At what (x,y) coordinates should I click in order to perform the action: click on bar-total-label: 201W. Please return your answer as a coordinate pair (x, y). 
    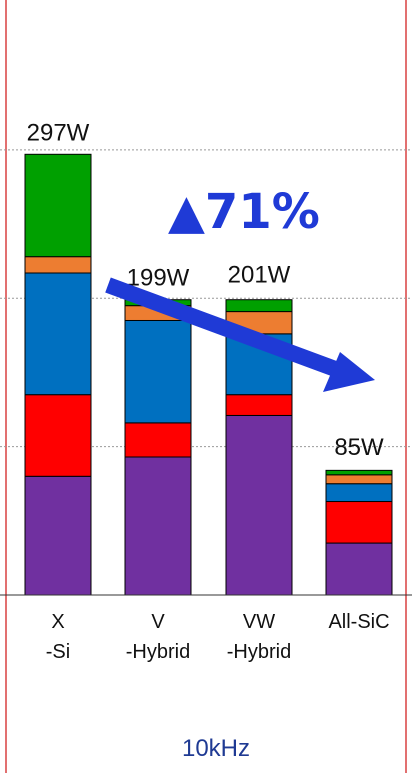
    Looking at the image, I should click on (259, 275).